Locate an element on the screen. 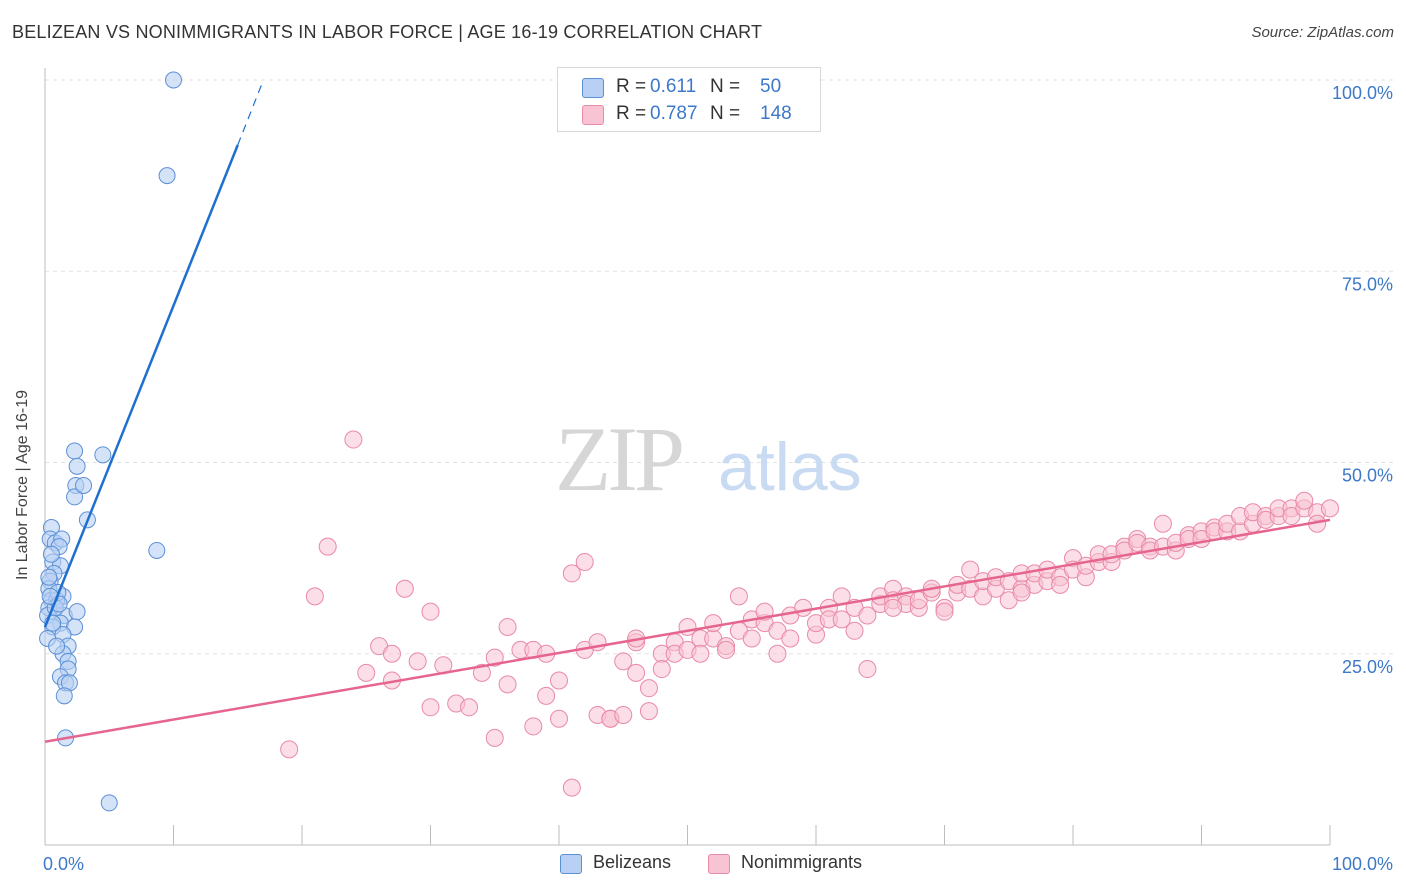 Image resolution: width=1406 pixels, height=892 pixels. legend-row-belizeans: R = 0.611 N = 50 is located at coordinates (689, 88).